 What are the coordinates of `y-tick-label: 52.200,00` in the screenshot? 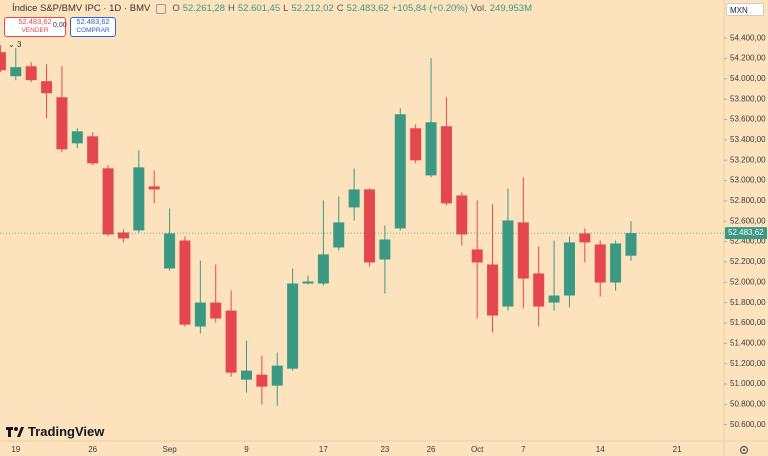 It's located at (748, 261).